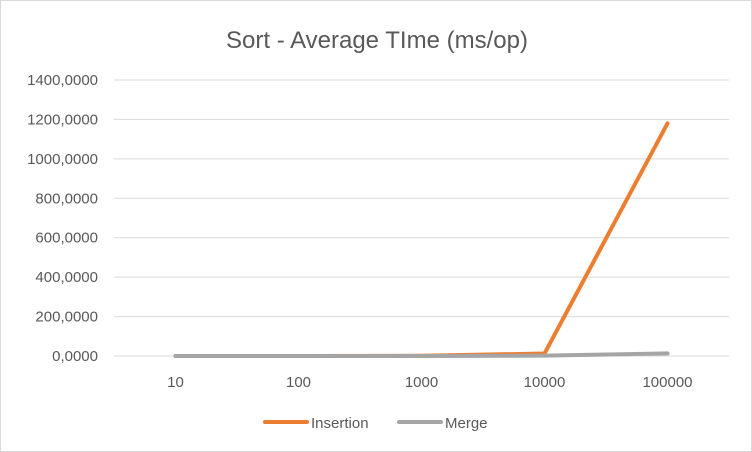  Describe the element at coordinates (175, 382) in the screenshot. I see `x-tick-label: 10` at that location.